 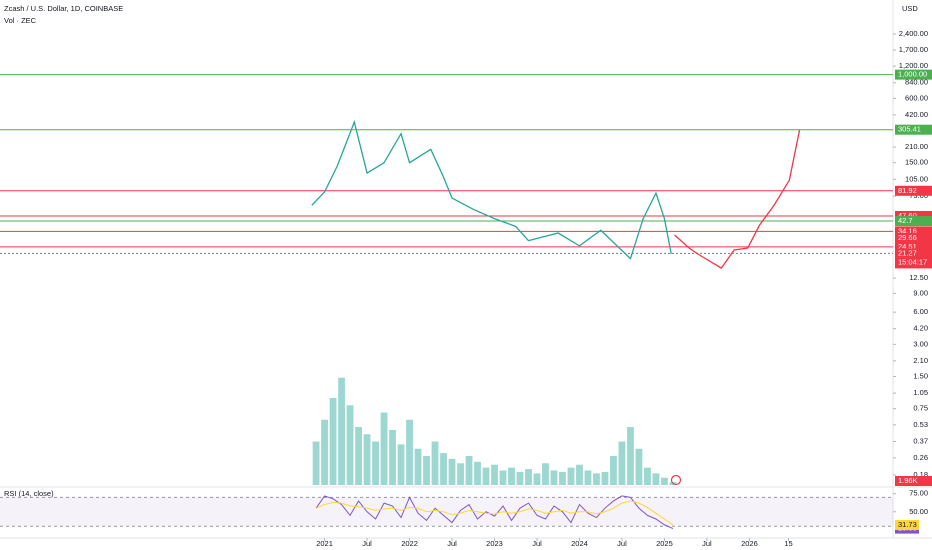 I want to click on x-tick-label: 15, so click(x=788, y=543).